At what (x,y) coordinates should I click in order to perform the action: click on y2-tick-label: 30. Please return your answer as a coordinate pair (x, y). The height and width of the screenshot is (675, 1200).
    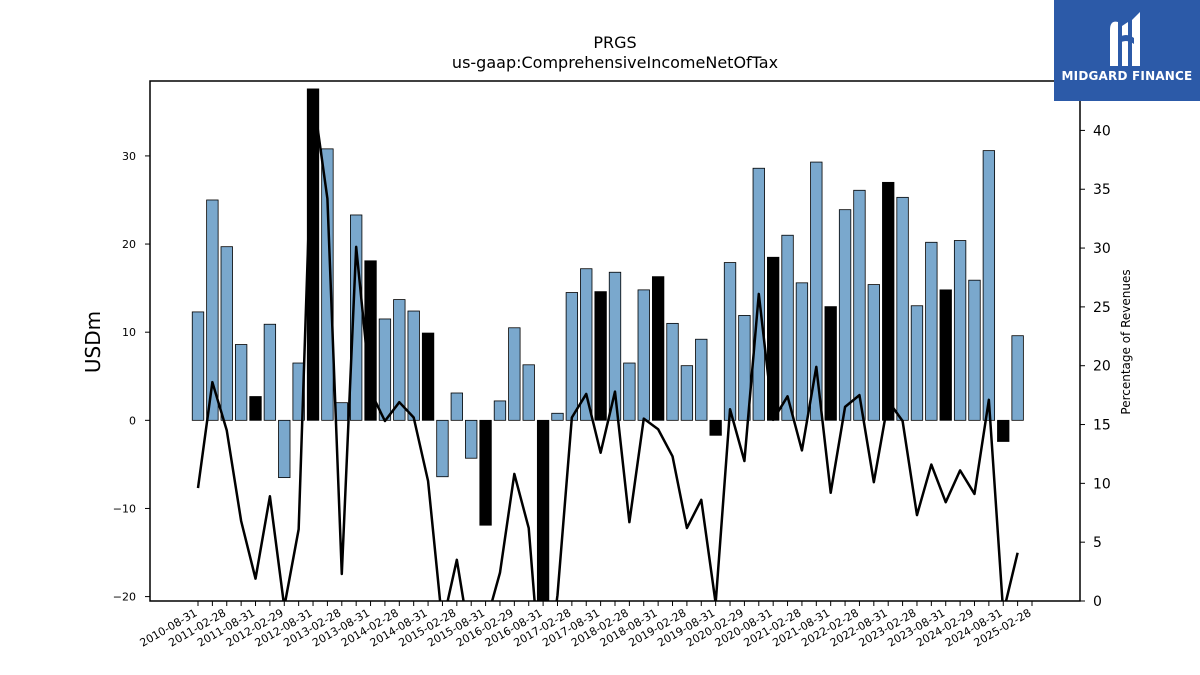
    Looking at the image, I should click on (1102, 249).